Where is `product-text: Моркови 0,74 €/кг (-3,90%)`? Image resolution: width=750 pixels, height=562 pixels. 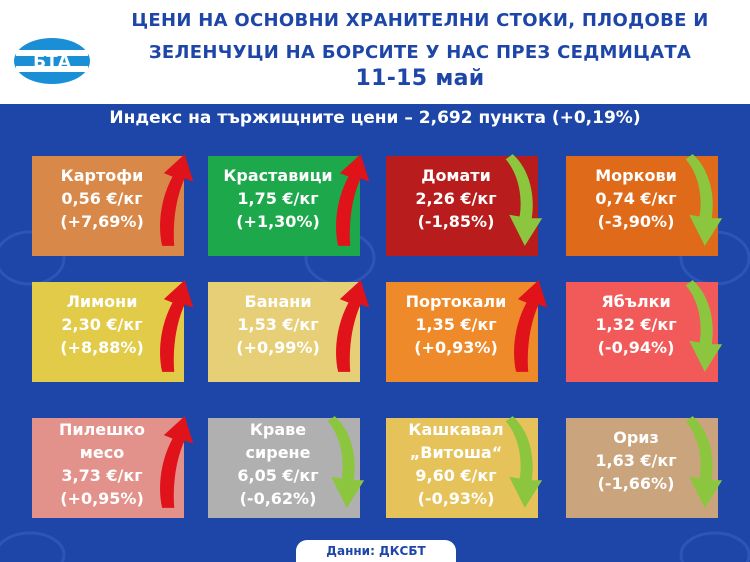 product-text: Моркови 0,74 €/кг (-3,90%) is located at coordinates (636, 198).